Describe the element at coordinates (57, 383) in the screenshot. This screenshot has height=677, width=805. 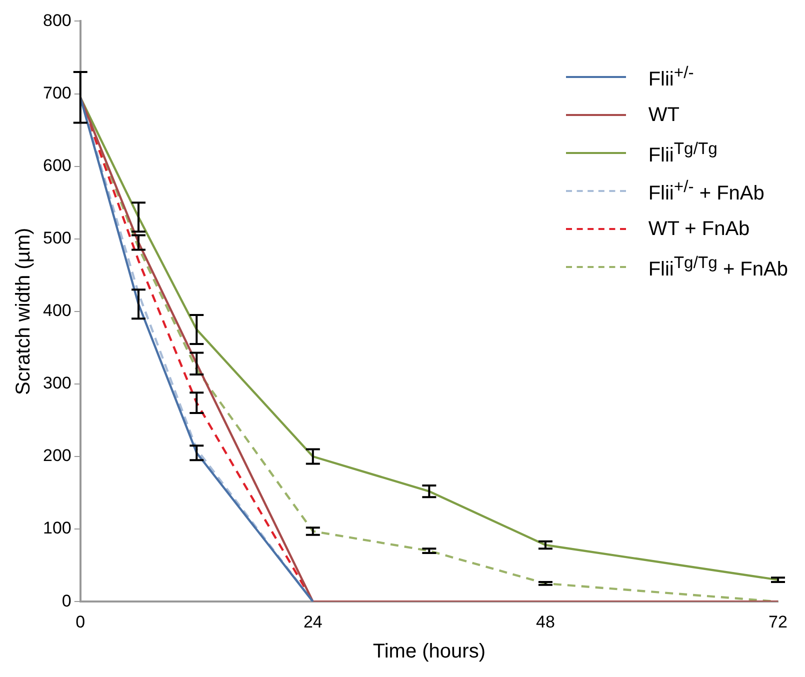
I see `y-tick-label: 300` at that location.